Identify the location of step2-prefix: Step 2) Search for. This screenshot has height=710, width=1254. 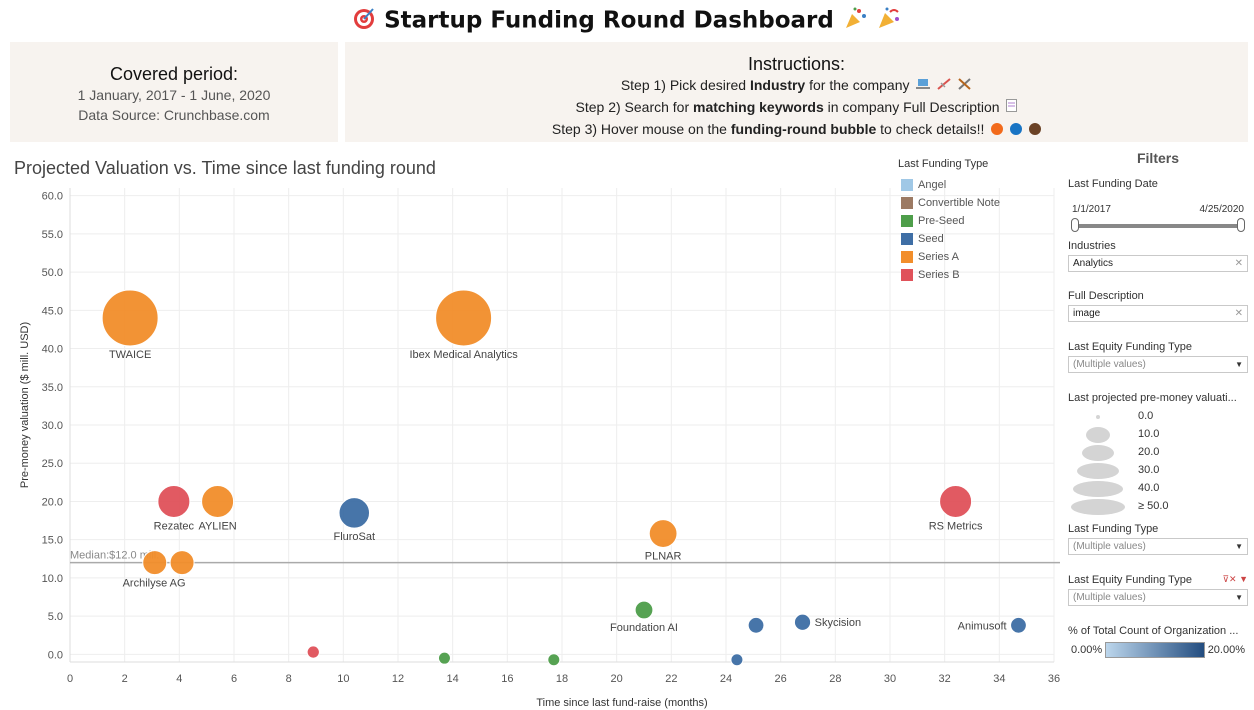
(634, 107).